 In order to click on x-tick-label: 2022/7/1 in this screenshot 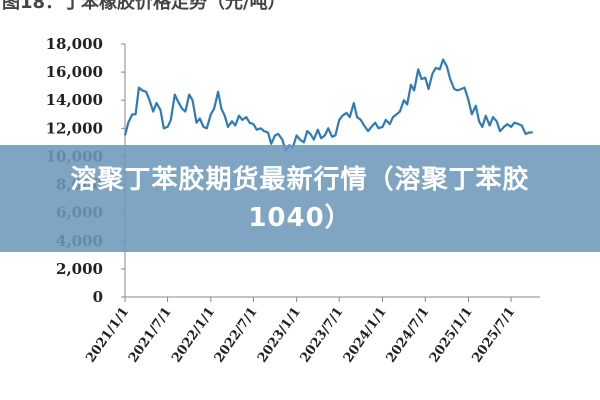, I will do `click(236, 335)`.